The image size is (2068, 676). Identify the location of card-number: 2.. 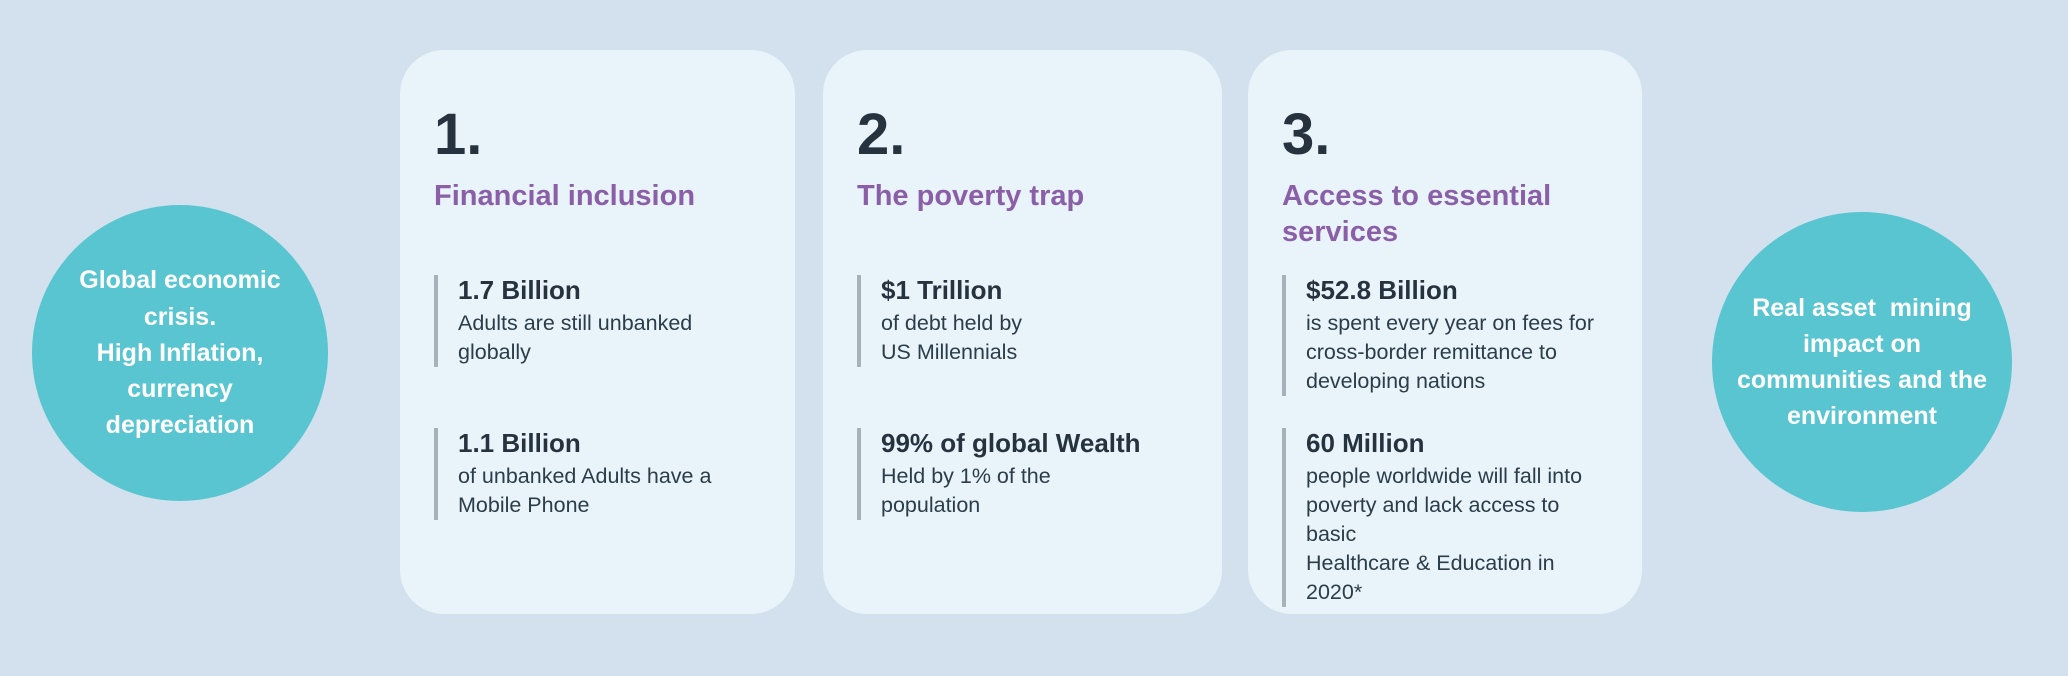
(881, 134).